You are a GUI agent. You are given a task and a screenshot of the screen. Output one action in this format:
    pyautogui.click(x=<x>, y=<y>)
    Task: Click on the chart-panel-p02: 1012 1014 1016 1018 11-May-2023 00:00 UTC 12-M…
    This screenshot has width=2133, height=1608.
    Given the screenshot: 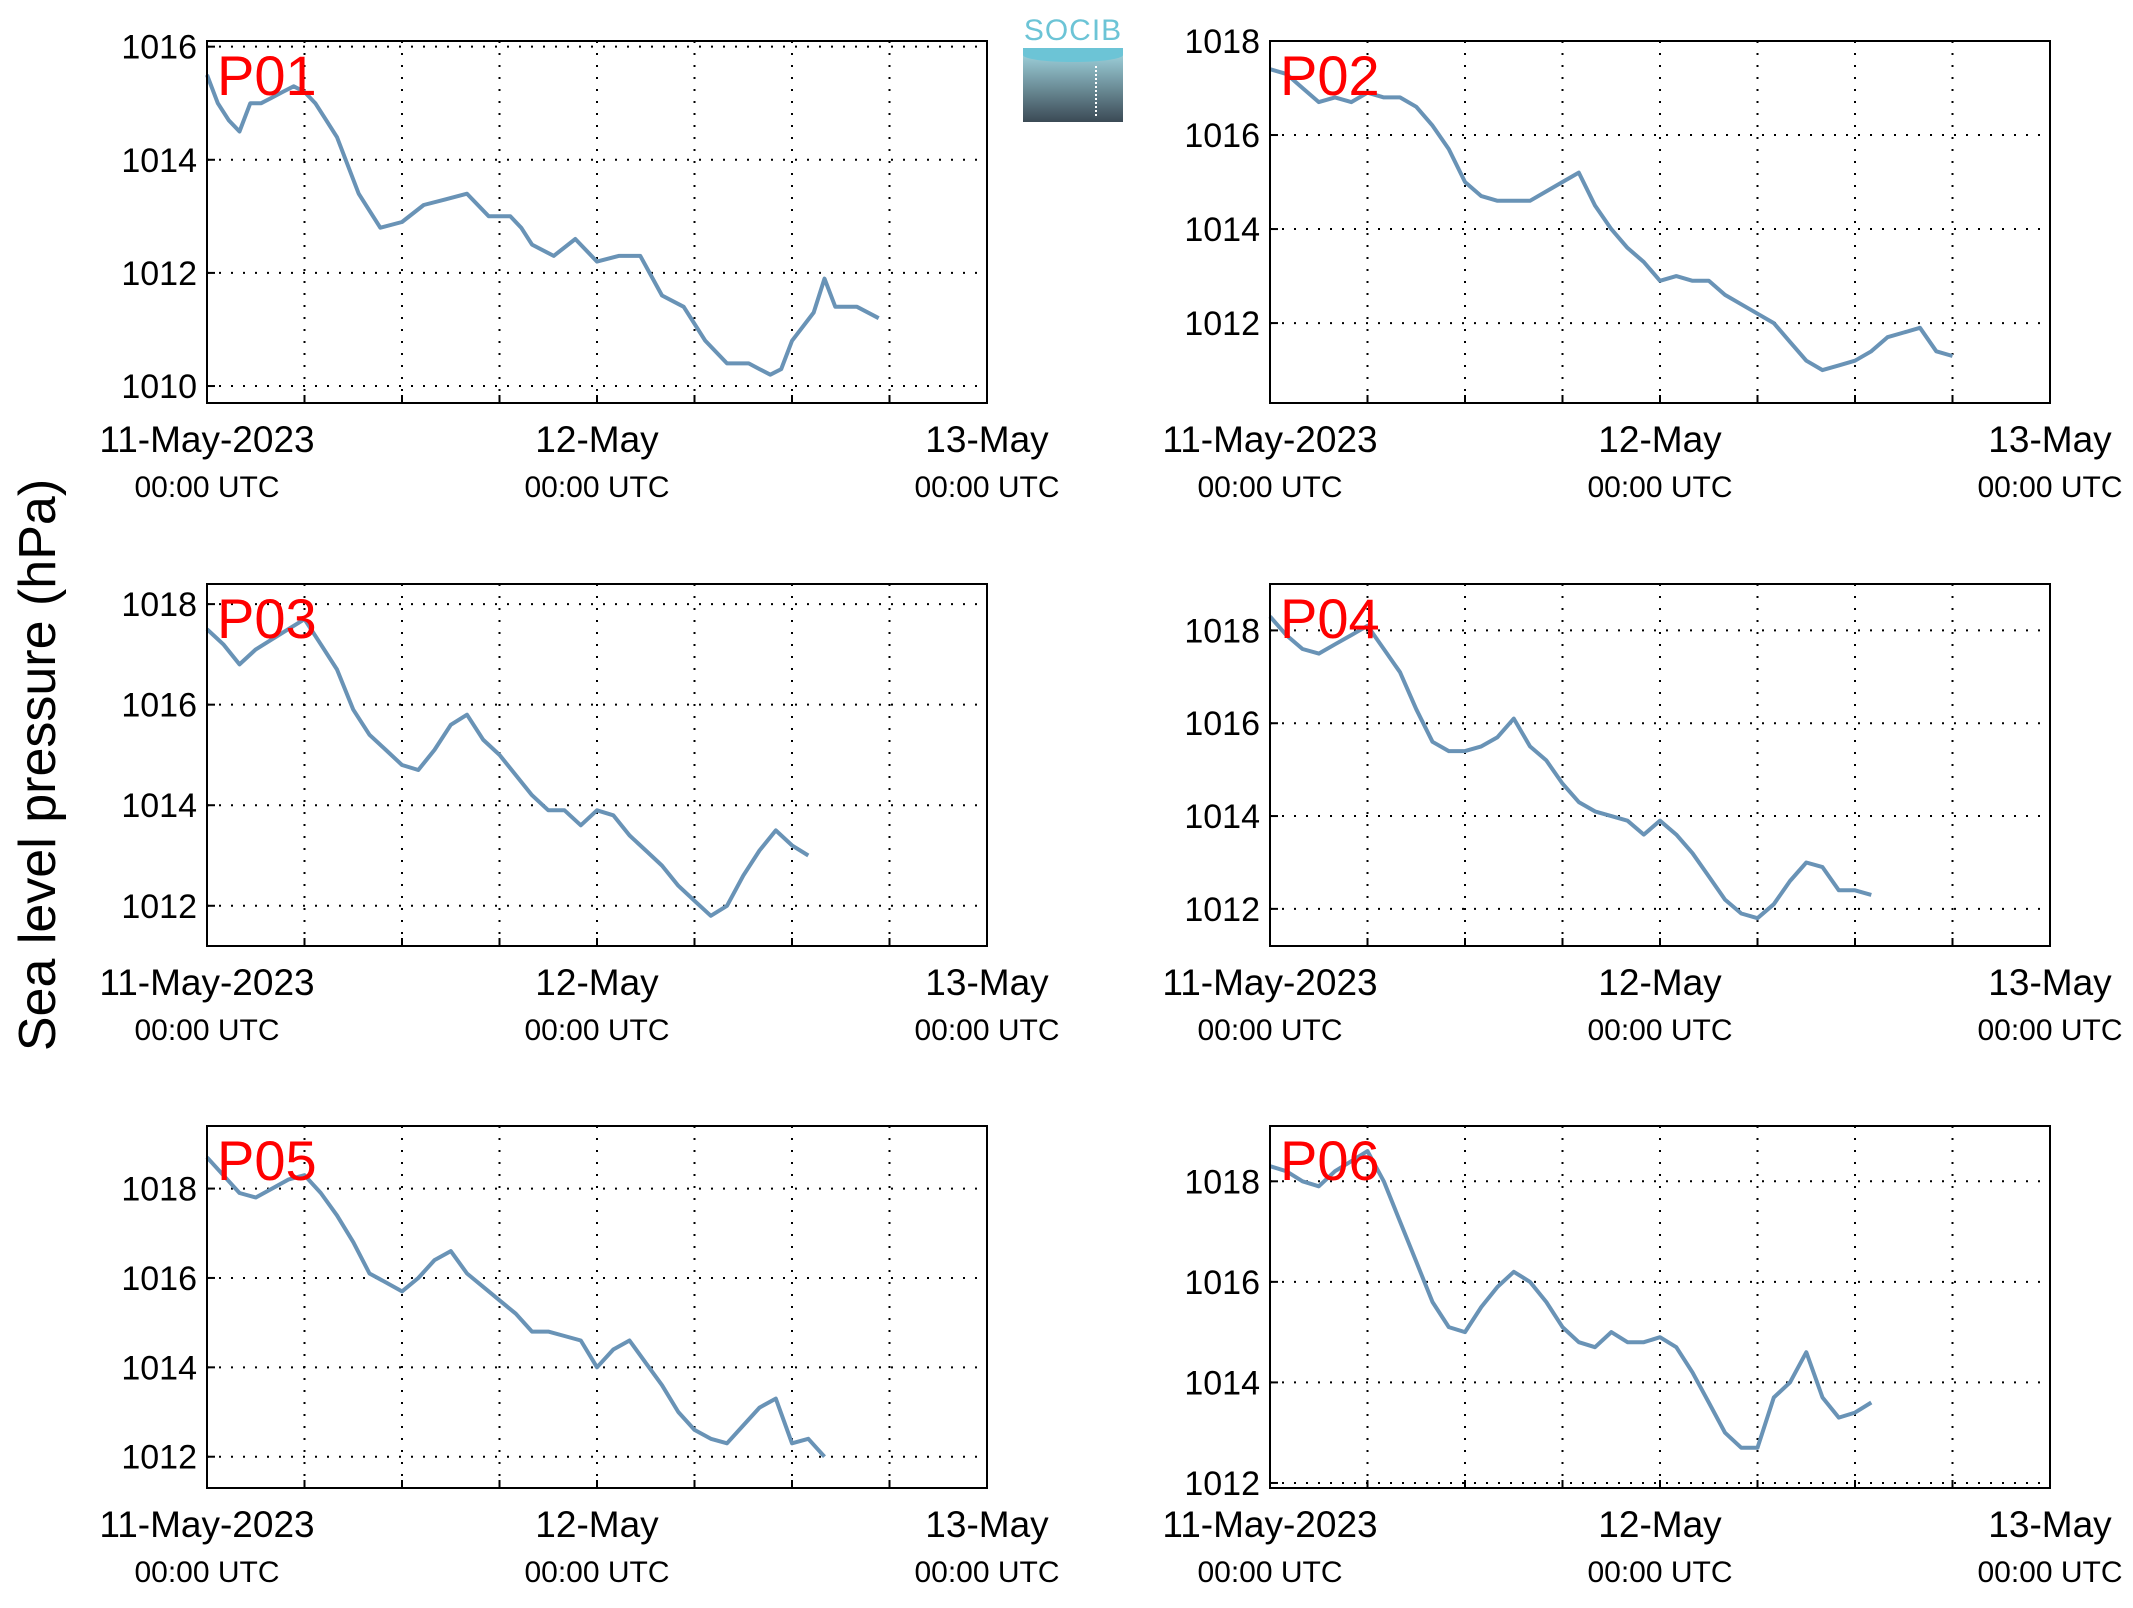 What is the action you would take?
    pyautogui.click(x=1642, y=263)
    